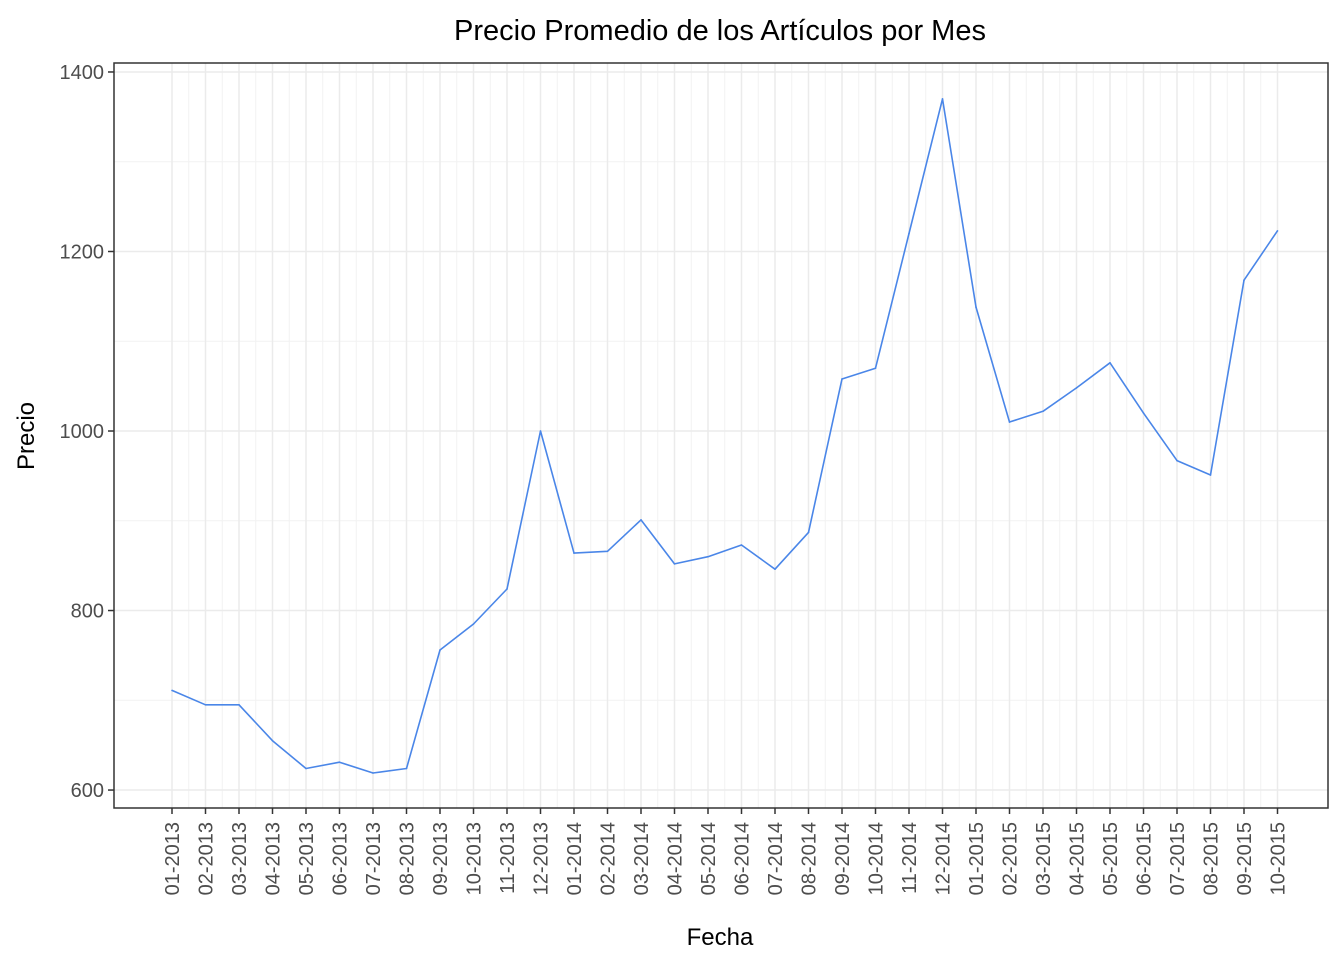 Image resolution: width=1344 pixels, height=965 pixels. I want to click on x-tick-label: 10-2015, so click(1279, 858).